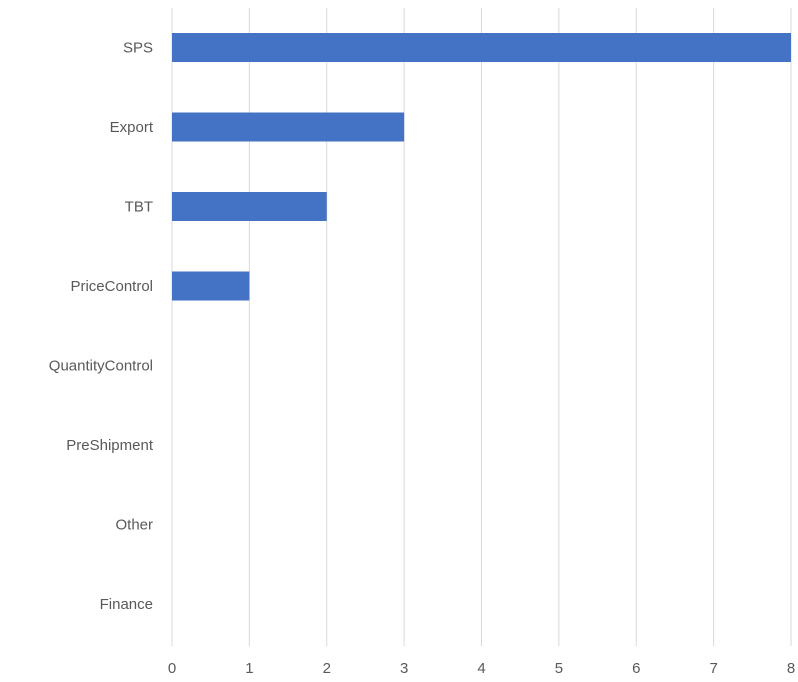 This screenshot has width=798, height=682. What do you see at coordinates (327, 668) in the screenshot?
I see `x-tick-label: 2` at bounding box center [327, 668].